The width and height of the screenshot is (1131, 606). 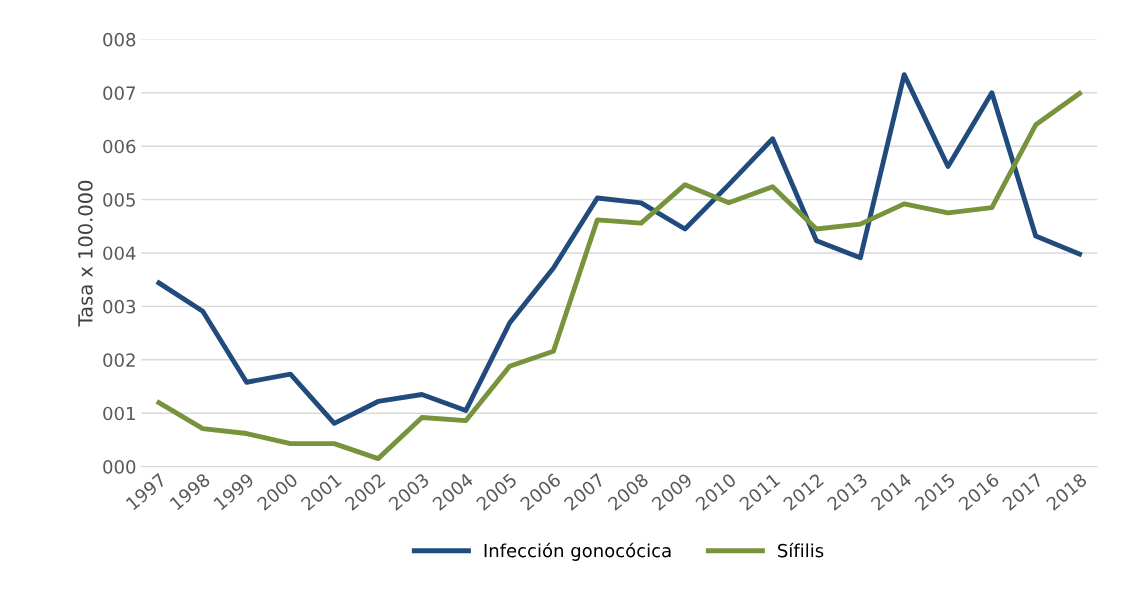 What do you see at coordinates (119, 467) in the screenshot?
I see `y-tick-label: 000` at bounding box center [119, 467].